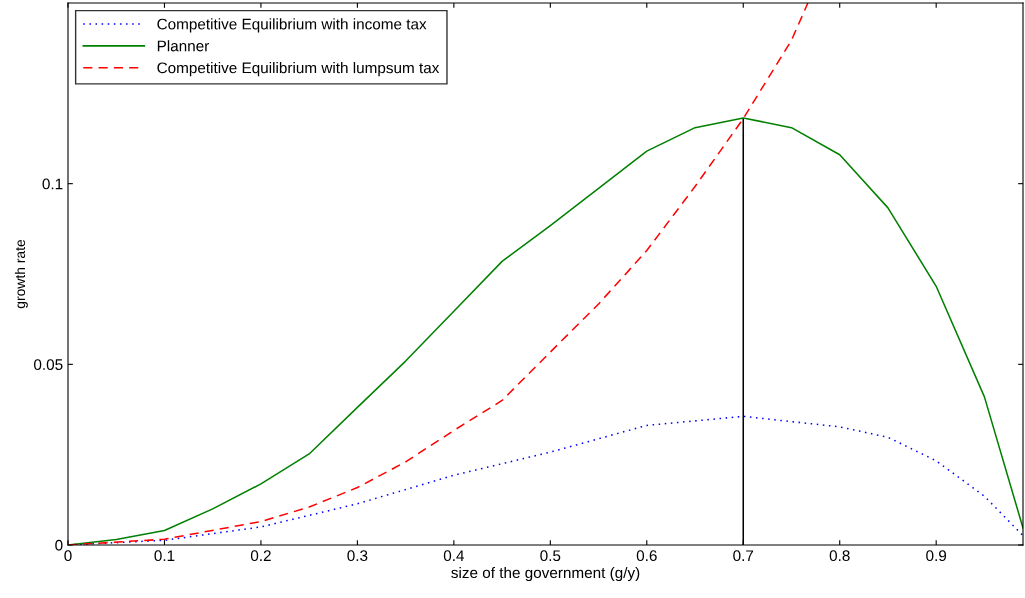 Image resolution: width=1025 pixels, height=598 pixels. I want to click on x-tick-label: 0.8, so click(839, 556).